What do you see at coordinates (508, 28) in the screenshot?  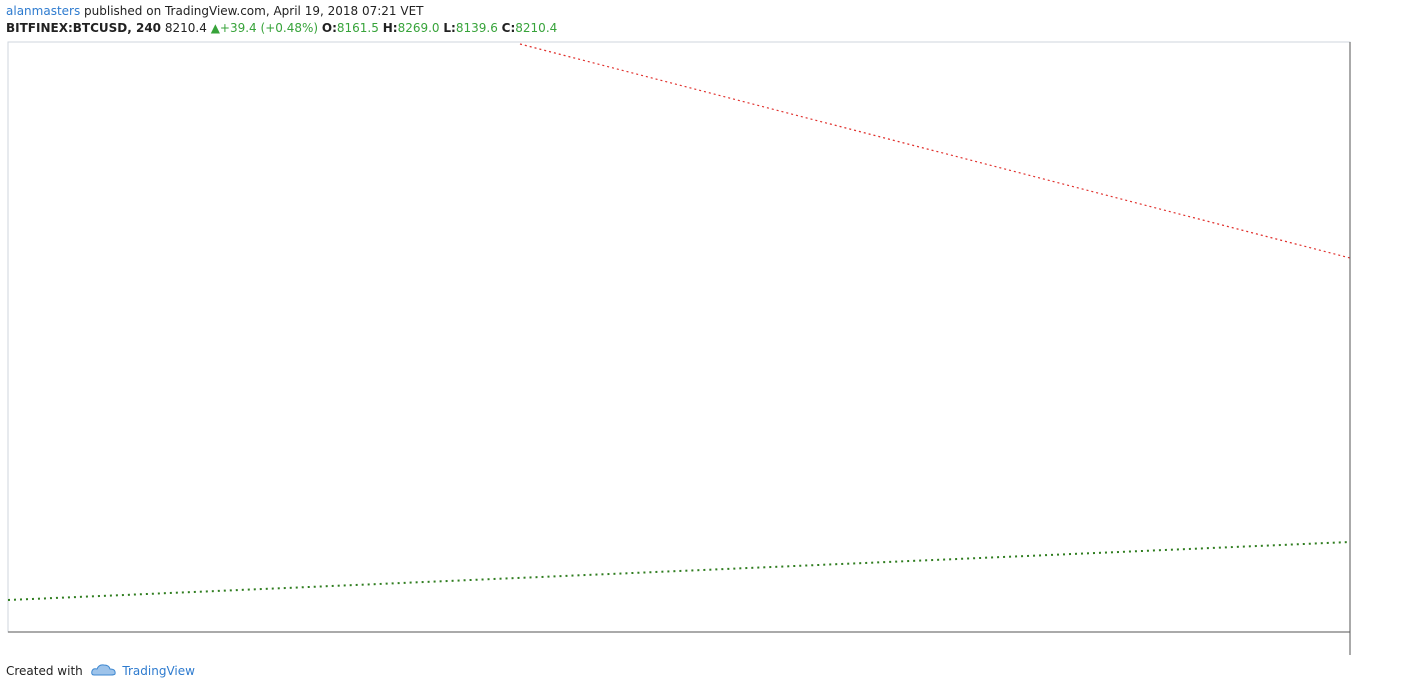 I see `ohlc-key: C:` at bounding box center [508, 28].